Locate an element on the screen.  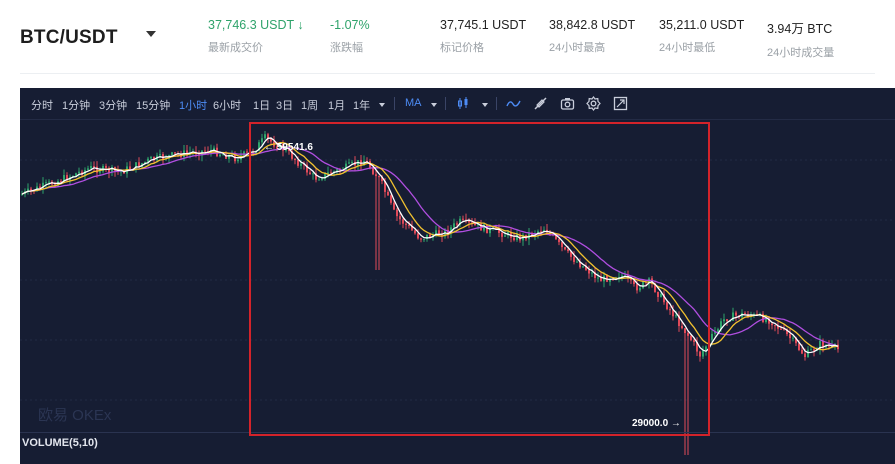
interval-1m: 1分钟 is located at coordinates (76, 106).